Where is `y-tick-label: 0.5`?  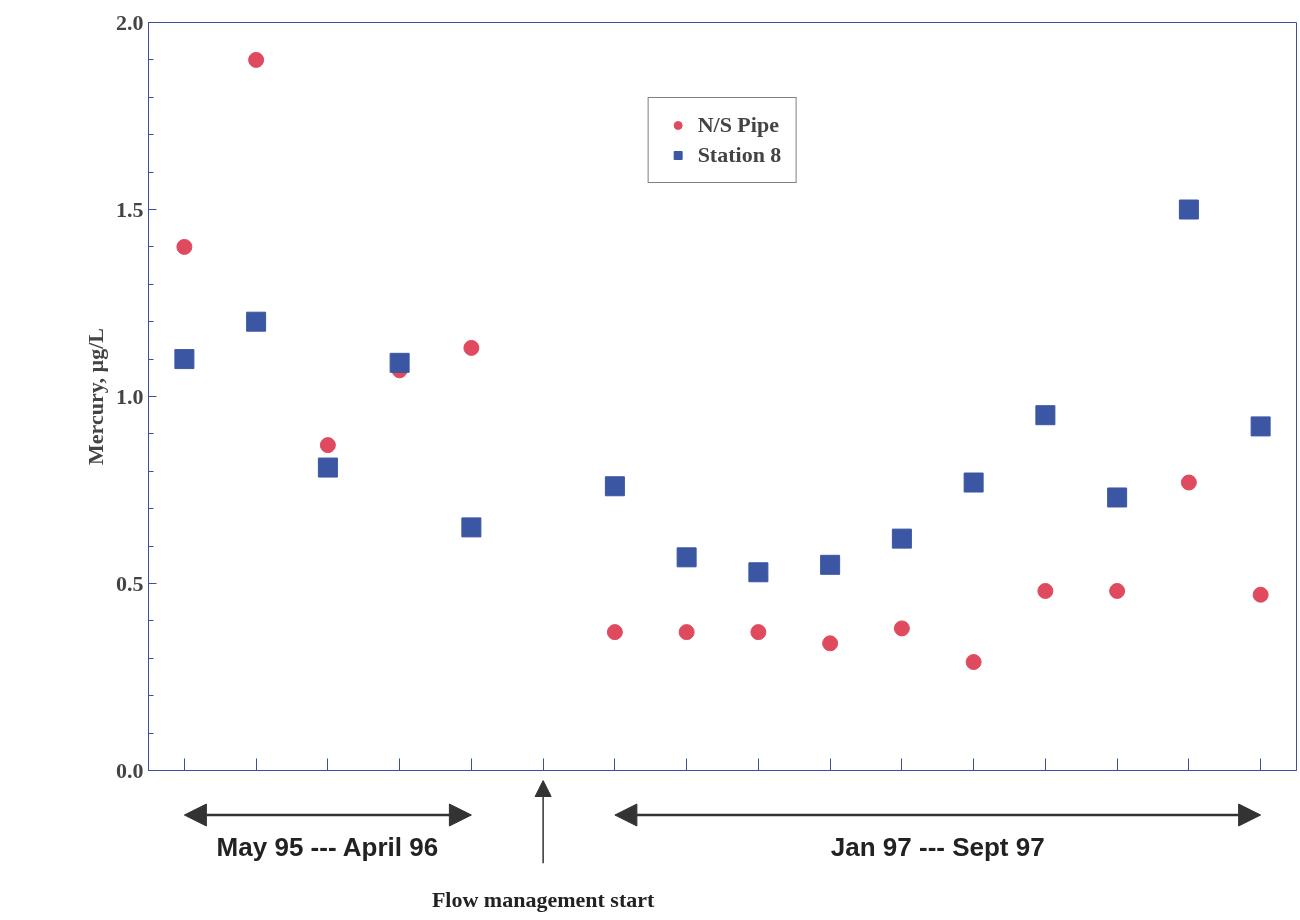
y-tick-label: 0.5 is located at coordinates (130, 583).